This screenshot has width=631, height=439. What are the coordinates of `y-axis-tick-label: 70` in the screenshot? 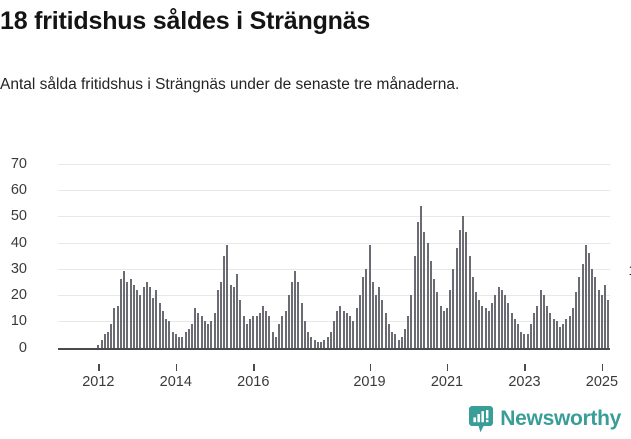 It's located at (18, 164).